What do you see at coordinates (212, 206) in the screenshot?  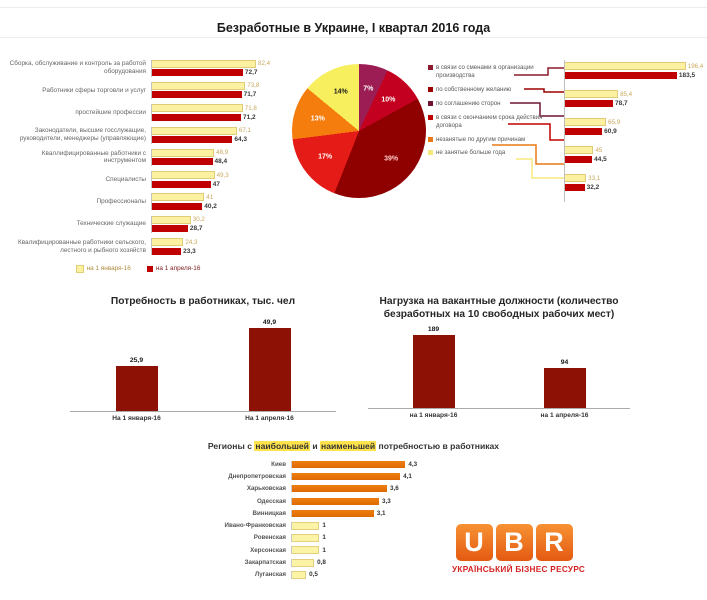 I see `bar-line: 40,2` at bounding box center [212, 206].